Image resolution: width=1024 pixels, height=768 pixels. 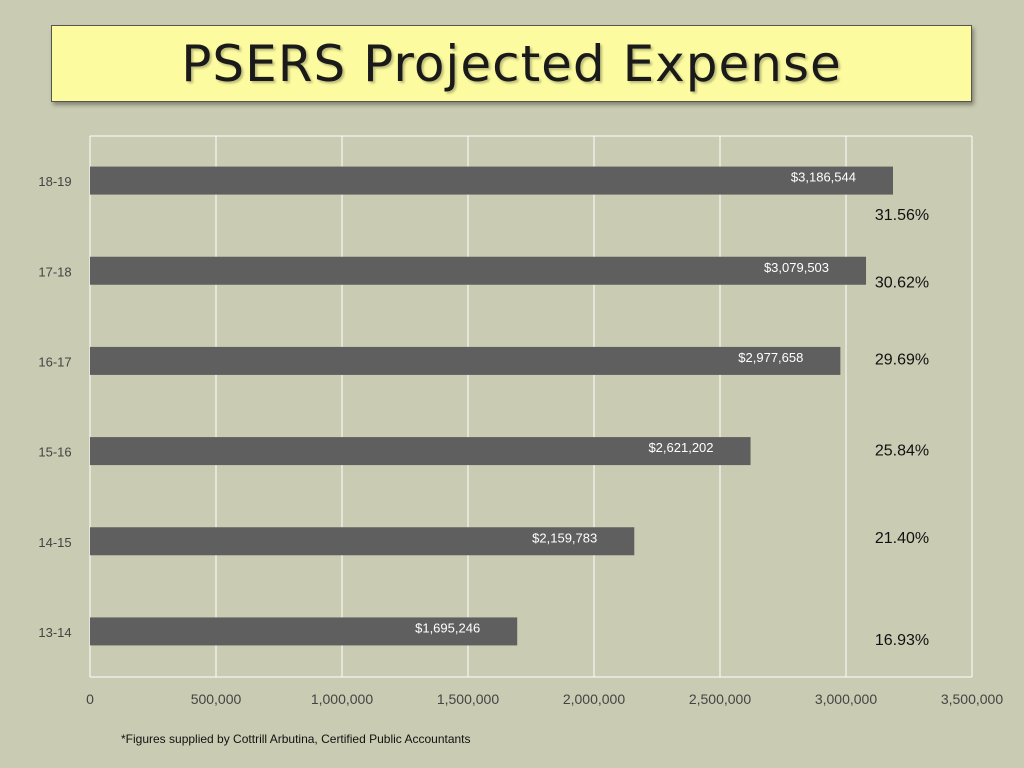 What do you see at coordinates (770, 357) in the screenshot?
I see `value-label: $2,977,658` at bounding box center [770, 357].